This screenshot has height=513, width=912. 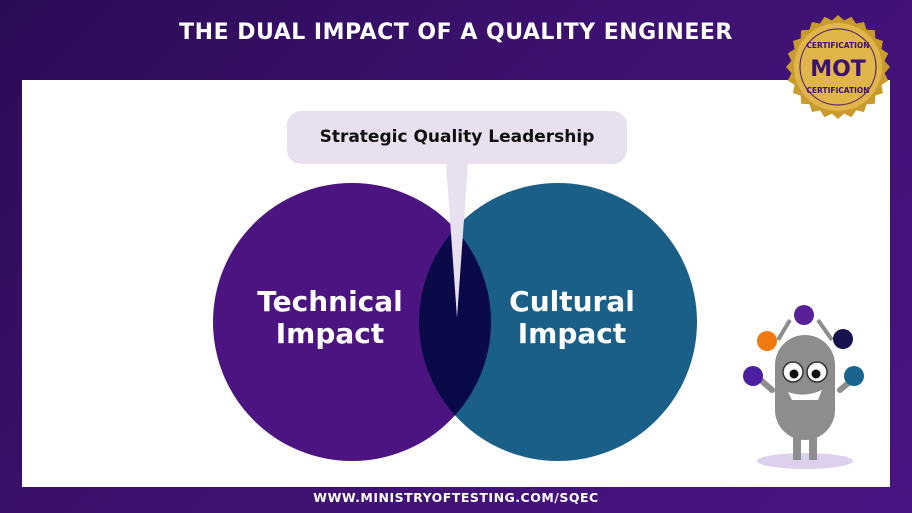 I want to click on cultural-impact-line1: Cultural, so click(x=572, y=301).